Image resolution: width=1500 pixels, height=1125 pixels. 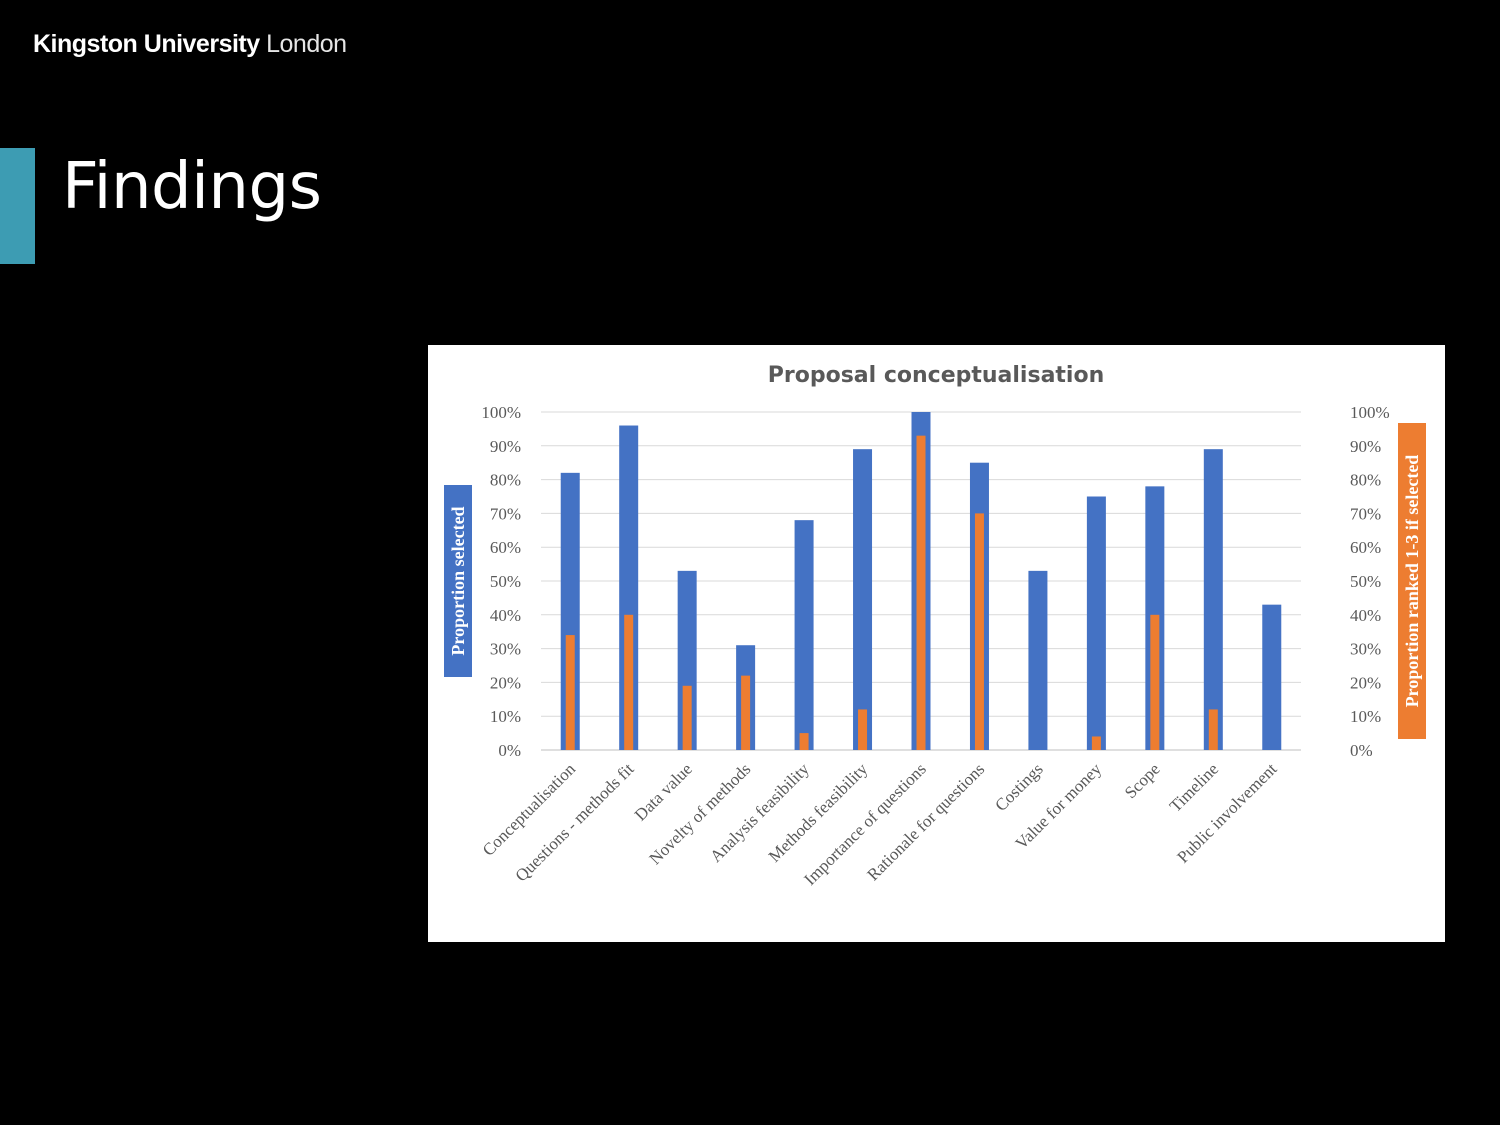 I want to click on y2-tick-label: 40%, so click(x=1365, y=615).